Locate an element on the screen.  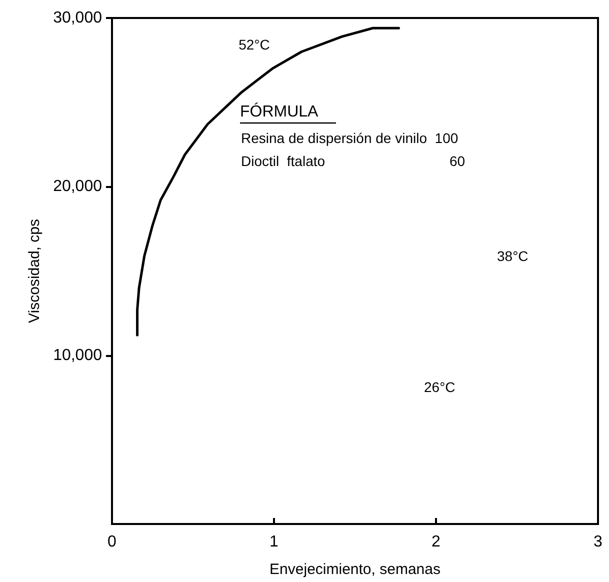
annotation: 38°C is located at coordinates (512, 256).